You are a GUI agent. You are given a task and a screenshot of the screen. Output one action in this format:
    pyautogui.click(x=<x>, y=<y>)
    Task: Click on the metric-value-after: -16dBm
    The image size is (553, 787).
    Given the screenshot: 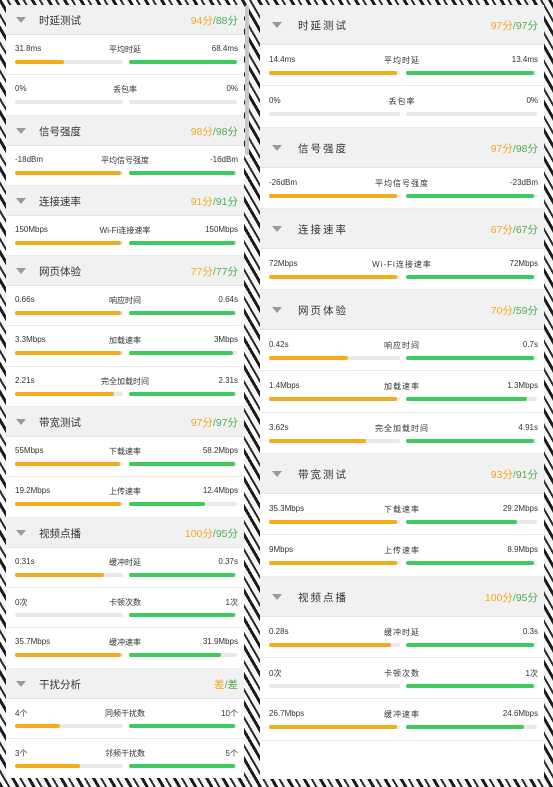 What is the action you would take?
    pyautogui.click(x=223, y=159)
    